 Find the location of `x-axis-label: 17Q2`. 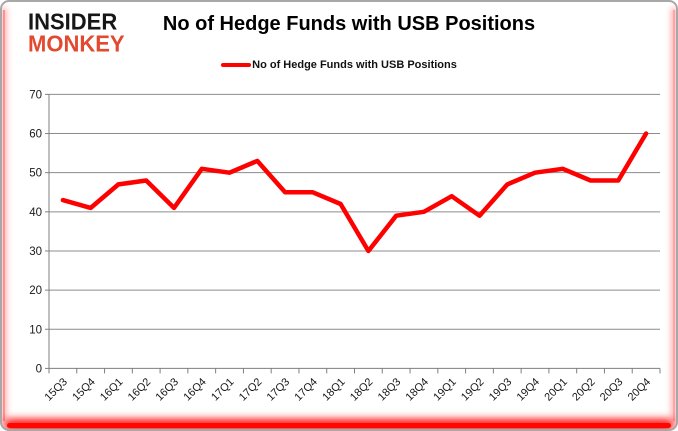

x-axis-label: 17Q2 is located at coordinates (251, 390).